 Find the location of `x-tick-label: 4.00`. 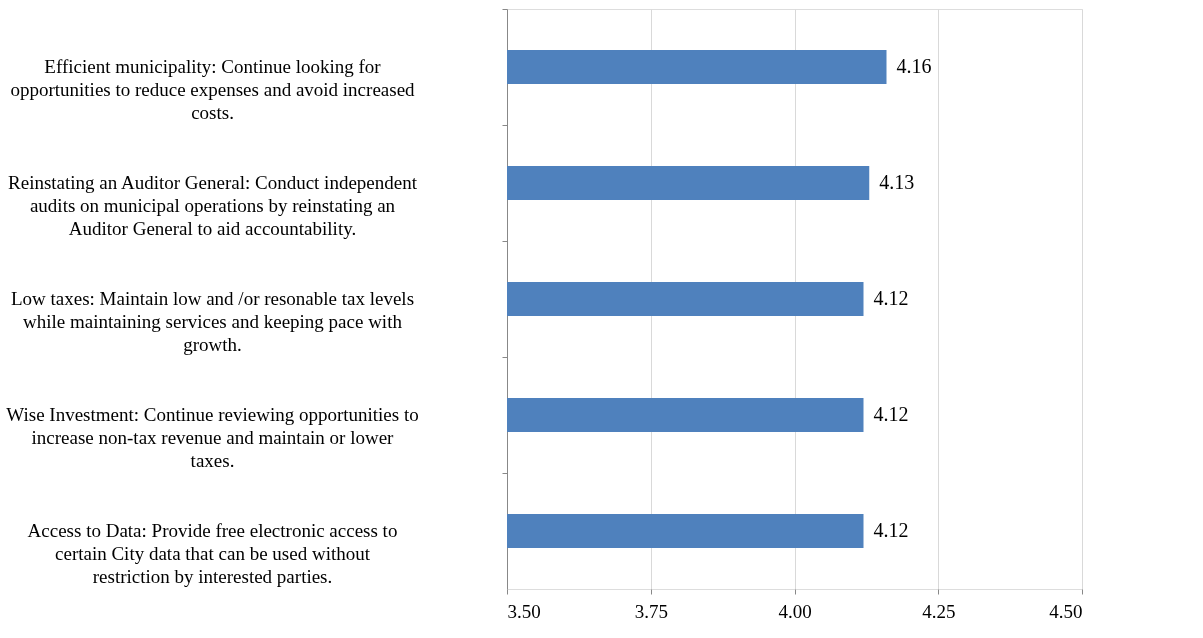

x-tick-label: 4.00 is located at coordinates (795, 611).